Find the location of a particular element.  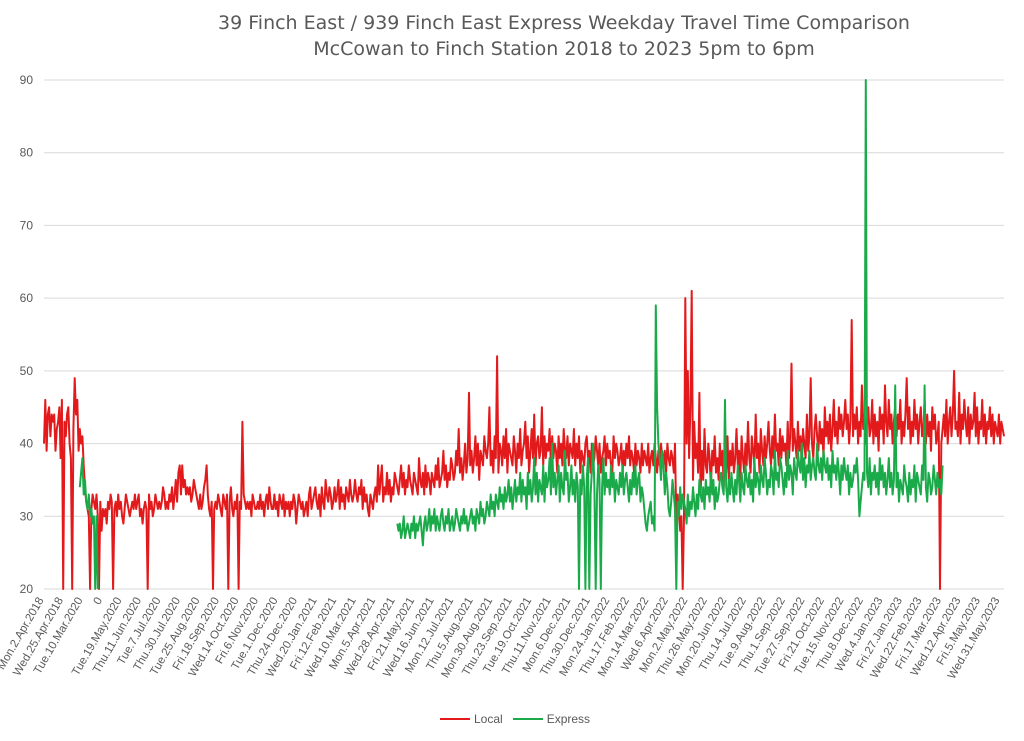

legend-swatch-local is located at coordinates (455, 719).